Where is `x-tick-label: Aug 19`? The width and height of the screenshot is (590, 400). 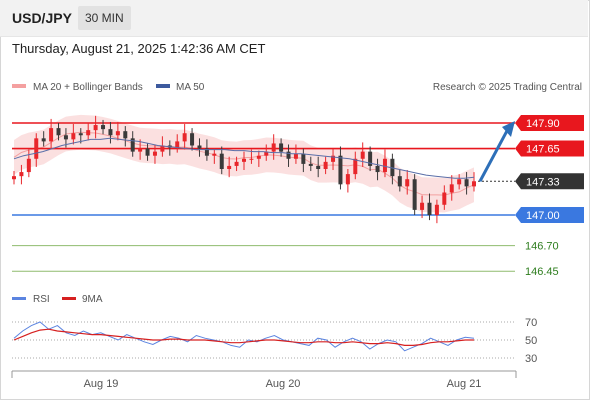
x-tick-label: Aug 19 is located at coordinates (101, 384).